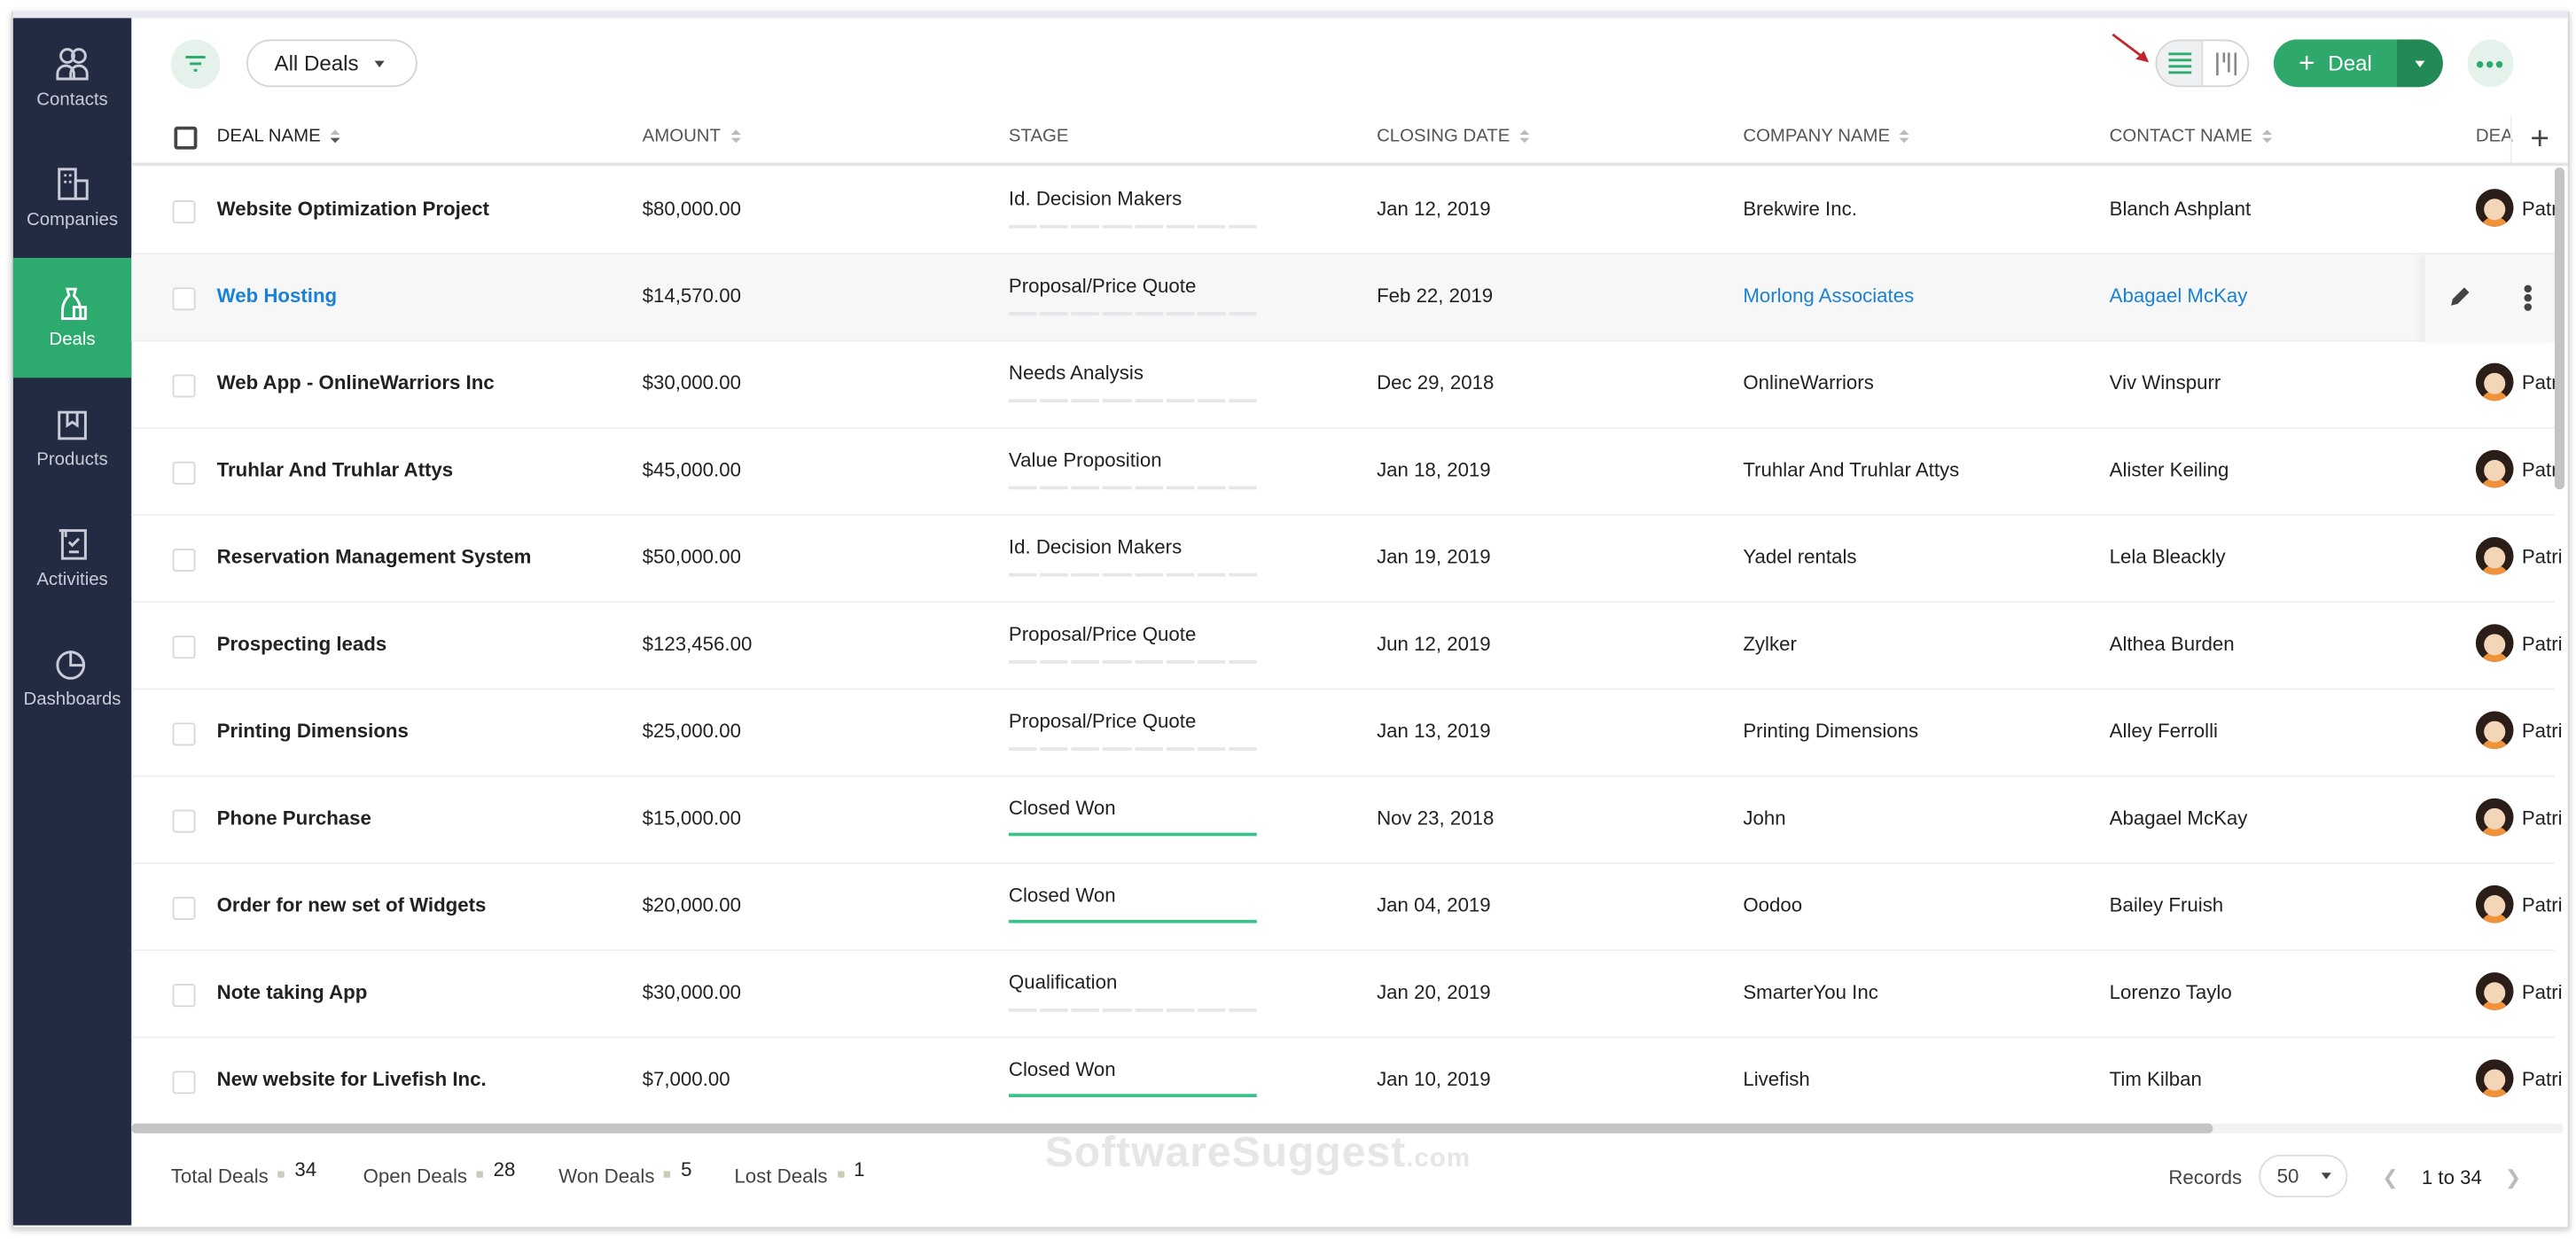  I want to click on company-name-link: Yadel rentals, so click(1800, 557).